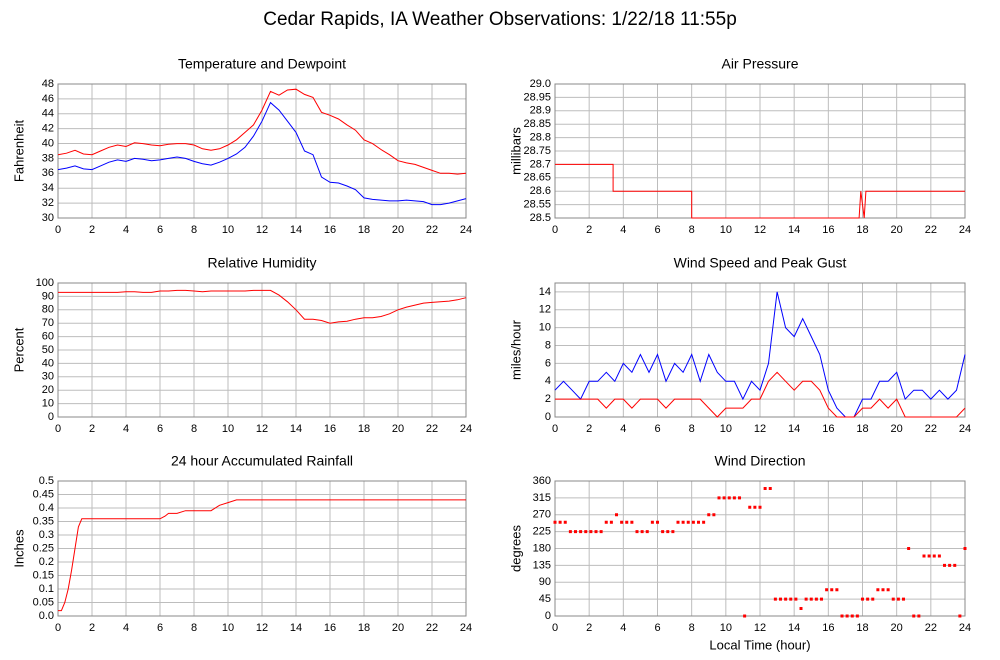  What do you see at coordinates (262, 461) in the screenshot?
I see `panel-title: 24 hour Accumulated Rainfall` at bounding box center [262, 461].